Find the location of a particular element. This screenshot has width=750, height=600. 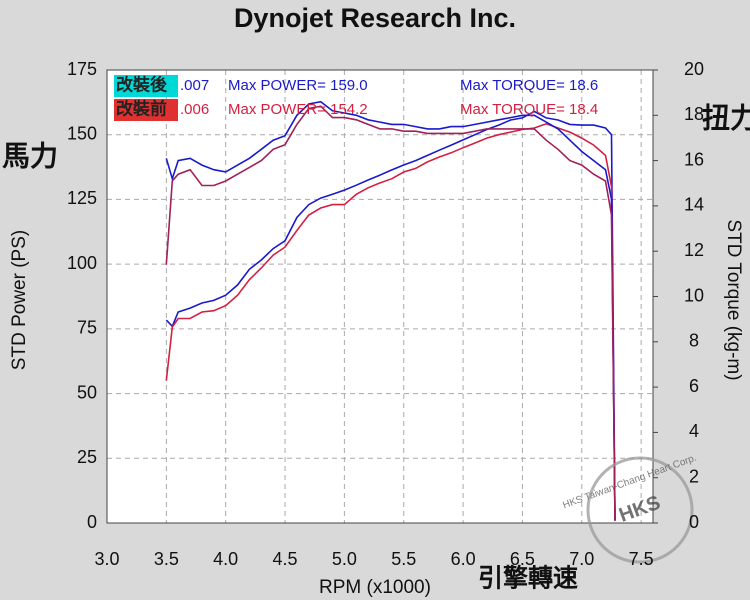

y2-axis-label-cn: 扭力 is located at coordinates (726, 117).